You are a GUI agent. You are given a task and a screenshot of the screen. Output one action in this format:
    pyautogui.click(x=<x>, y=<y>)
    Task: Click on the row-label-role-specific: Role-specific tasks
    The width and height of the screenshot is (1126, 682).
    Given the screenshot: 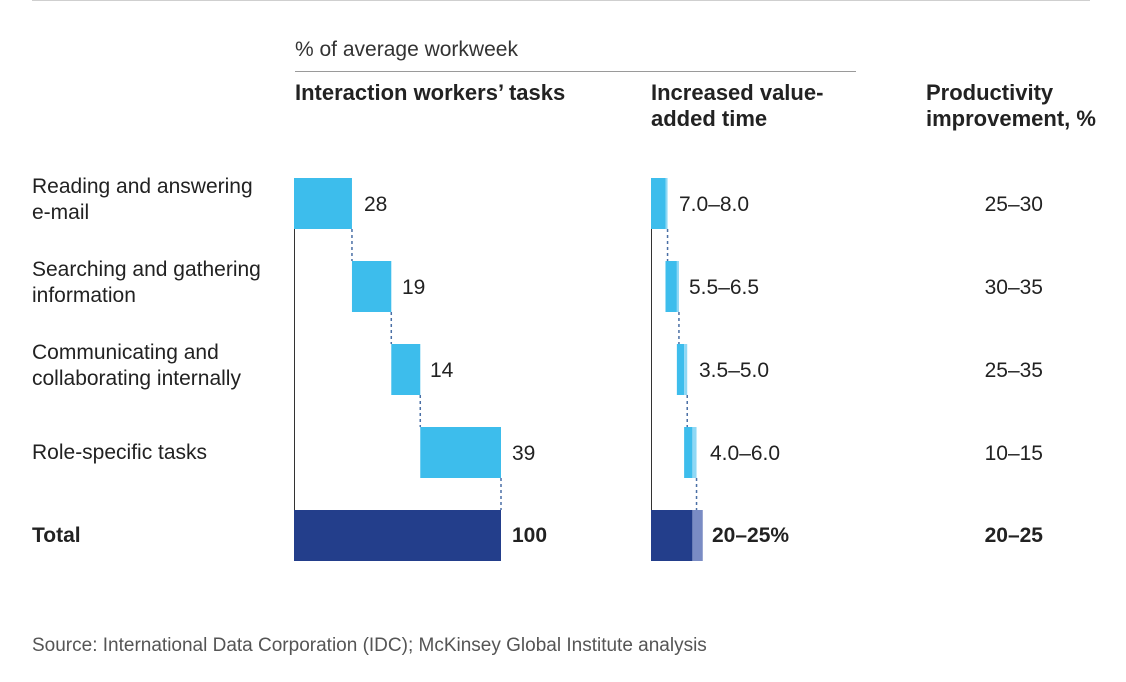 What is the action you would take?
    pyautogui.click(x=120, y=452)
    